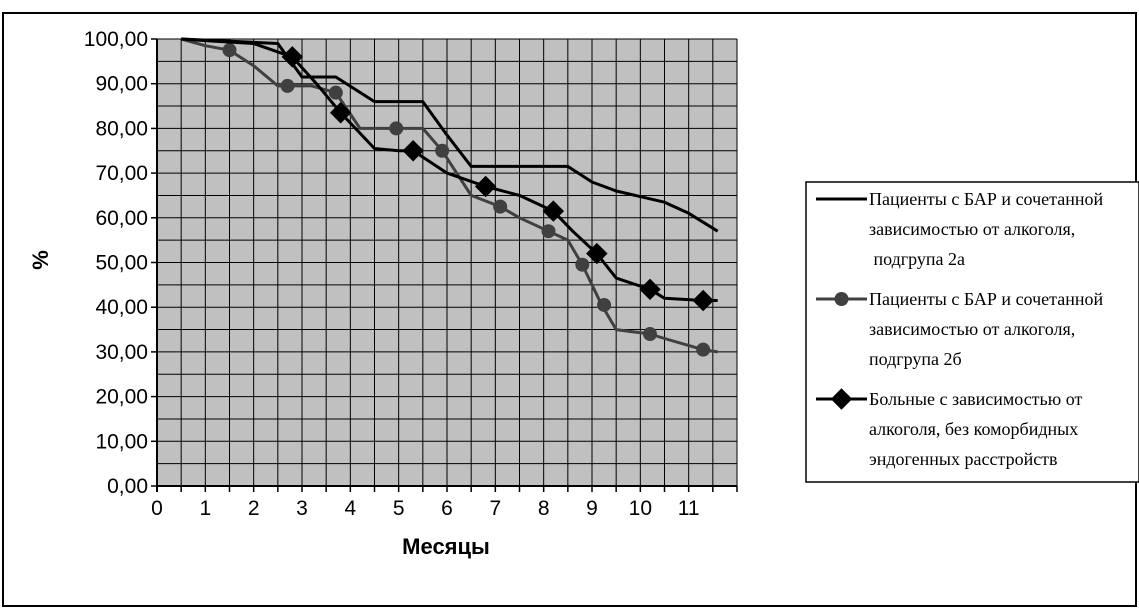  What do you see at coordinates (121, 84) in the screenshot?
I see `y-tick-label: 90,00` at bounding box center [121, 84].